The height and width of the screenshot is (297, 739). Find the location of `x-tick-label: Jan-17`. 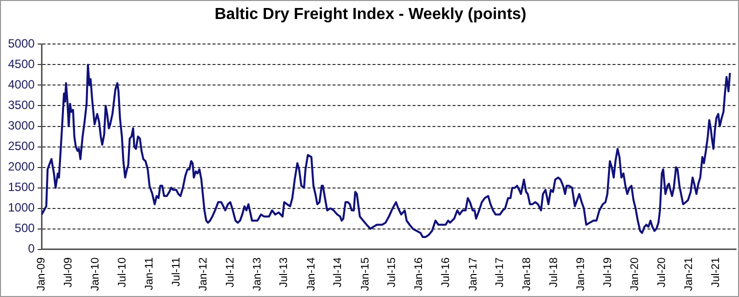

x-tick-label: Jan-17 is located at coordinates (473, 274).